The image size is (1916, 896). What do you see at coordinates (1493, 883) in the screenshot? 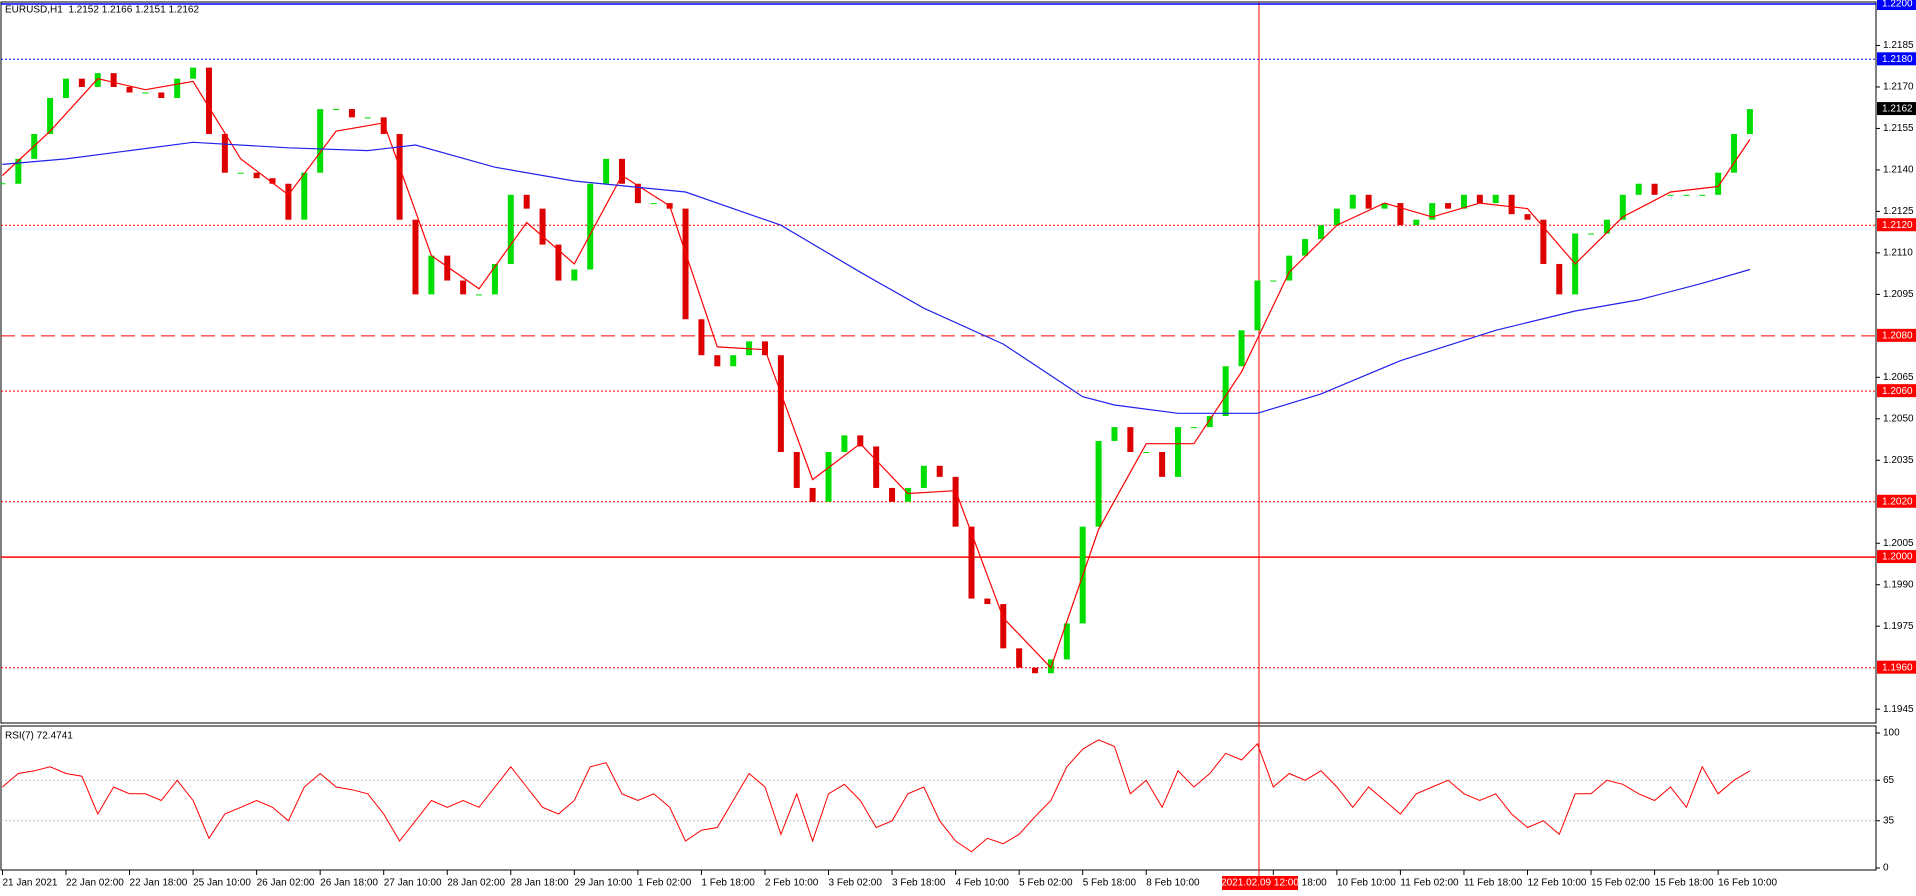
I see `x-tick-label: 11 Feb 18:00` at bounding box center [1493, 883].